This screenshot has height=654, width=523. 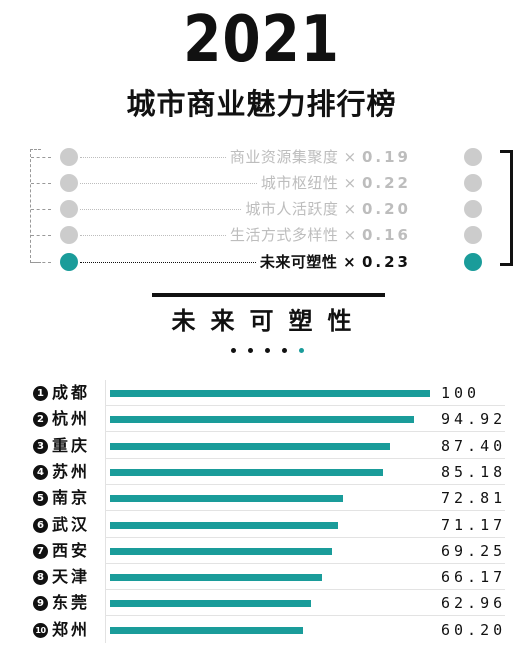 I want to click on page-title: 城市商业魅力排行榜, so click(x=261, y=104).